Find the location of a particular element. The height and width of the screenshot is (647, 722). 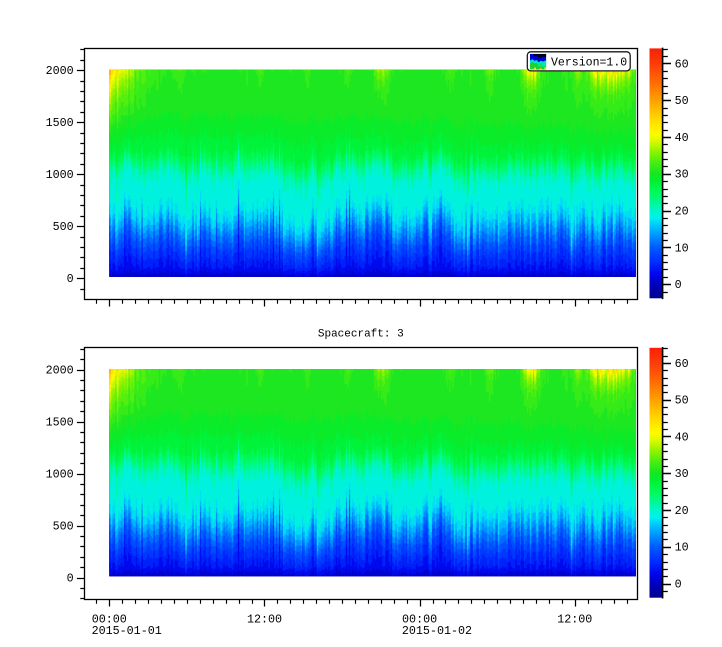

svg-text: Spacecraft: 3 is located at coordinates (361, 335).